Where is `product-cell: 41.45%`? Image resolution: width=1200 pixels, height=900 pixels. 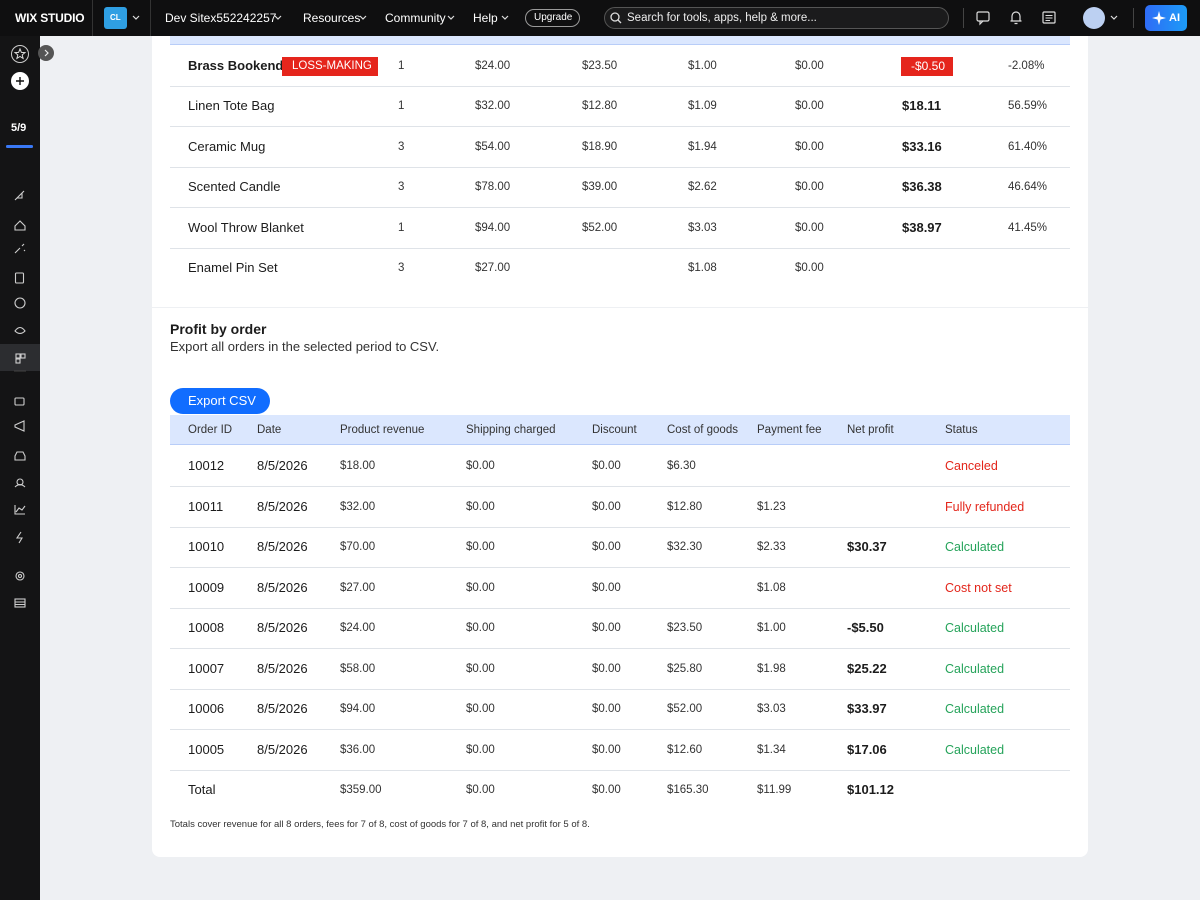 product-cell: 41.45% is located at coordinates (1028, 228).